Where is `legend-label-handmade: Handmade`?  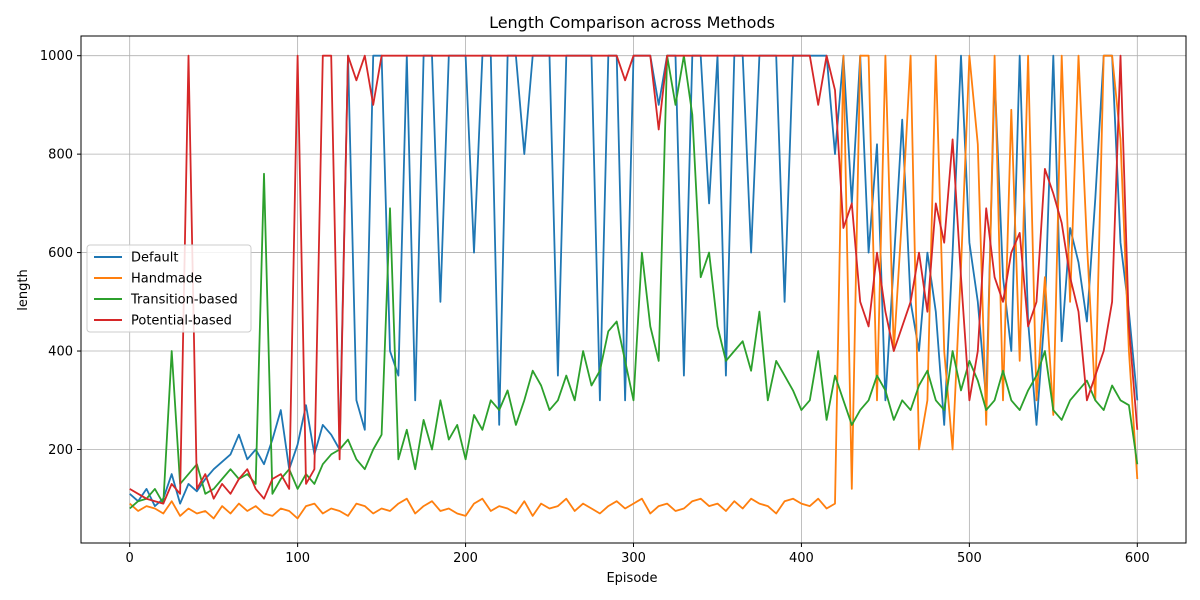 legend-label-handmade: Handmade is located at coordinates (166, 279).